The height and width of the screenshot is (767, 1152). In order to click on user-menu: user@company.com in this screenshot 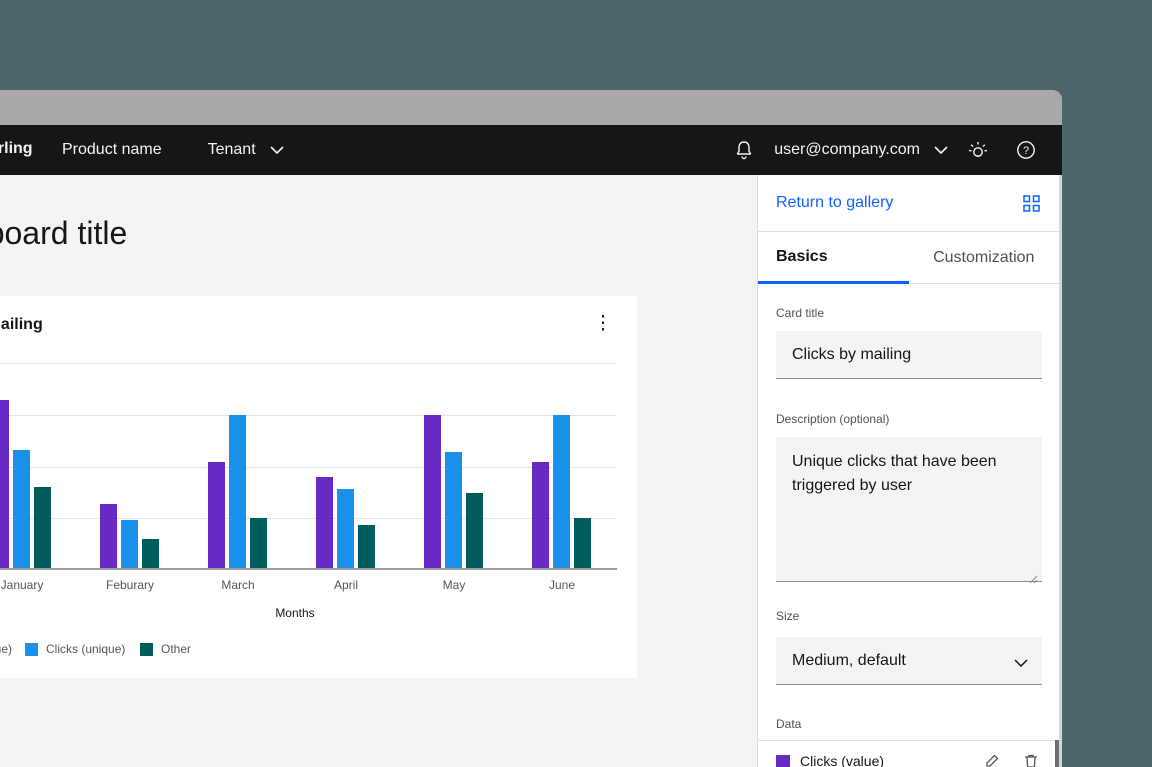, I will do `click(861, 150)`.